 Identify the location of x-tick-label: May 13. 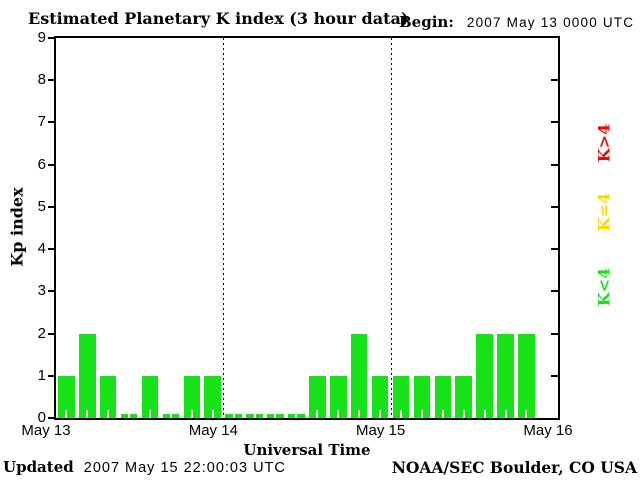
(46, 430).